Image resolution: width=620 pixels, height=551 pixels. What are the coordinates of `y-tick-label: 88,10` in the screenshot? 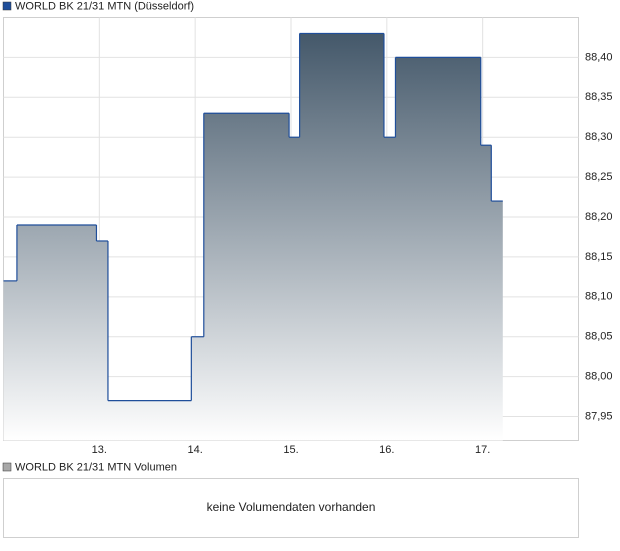 It's located at (599, 297).